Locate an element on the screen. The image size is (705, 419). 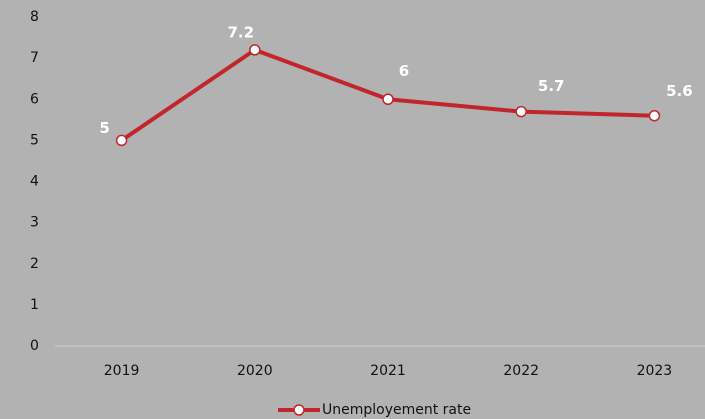
legend-marker is located at coordinates (299, 410).